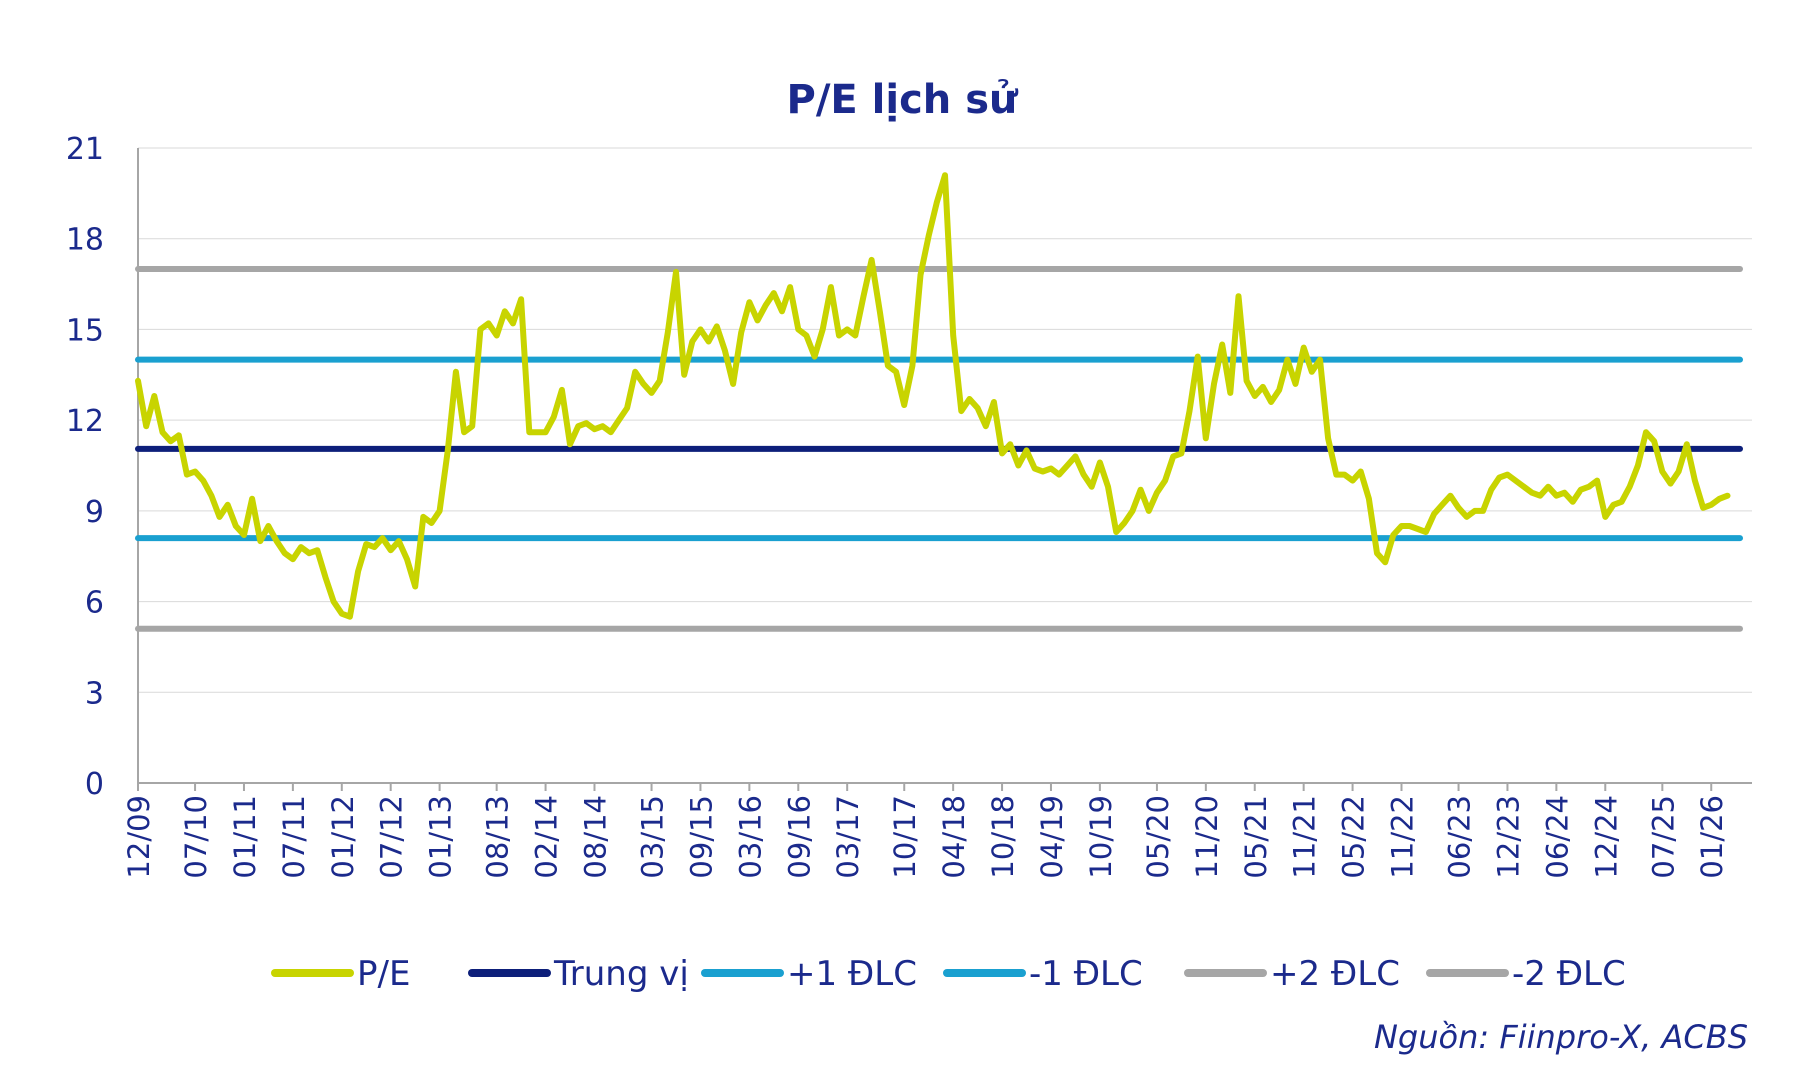  I want to click on x-tick-label: 08/14, so click(596, 837).